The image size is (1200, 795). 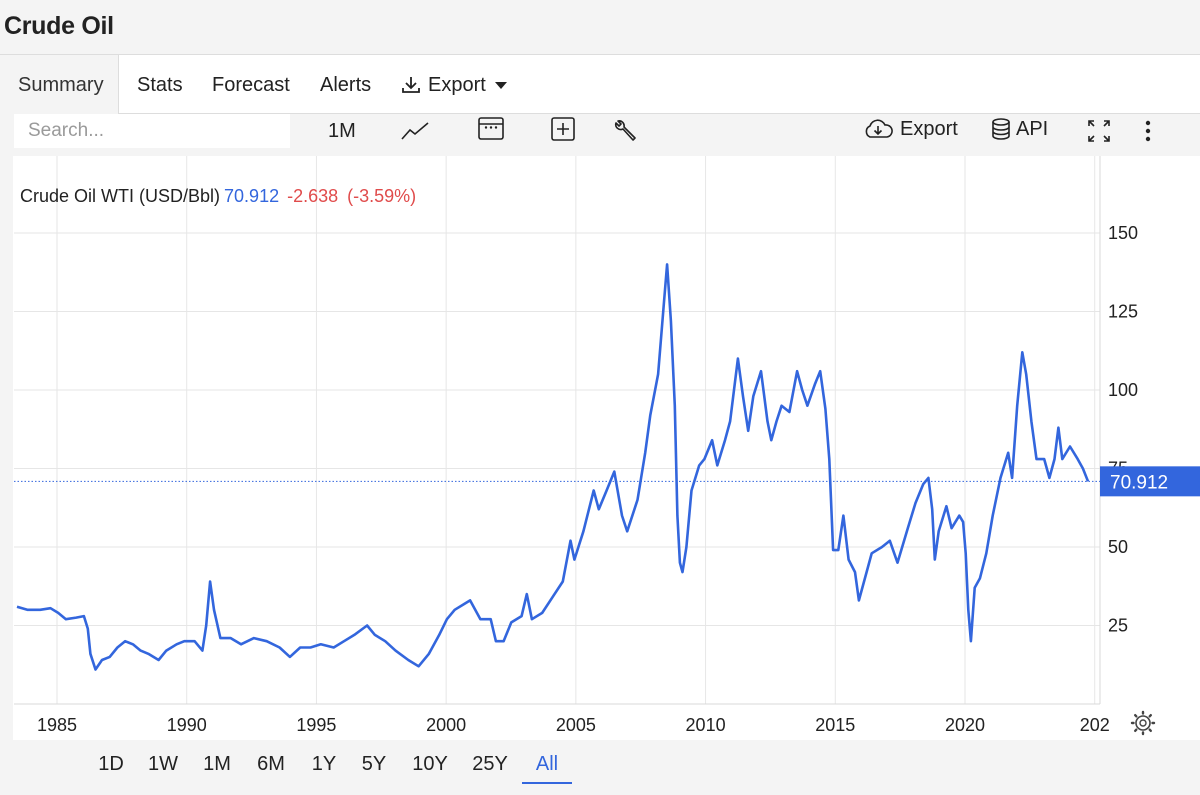 What do you see at coordinates (547, 764) in the screenshot?
I see `range-all: All` at bounding box center [547, 764].